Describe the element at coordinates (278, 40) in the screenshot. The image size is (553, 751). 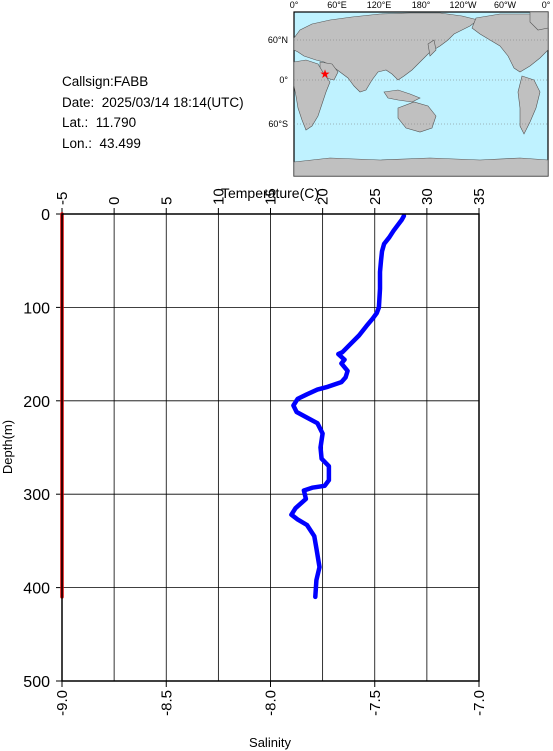
I see `map-lat-tick: 60°N` at that location.